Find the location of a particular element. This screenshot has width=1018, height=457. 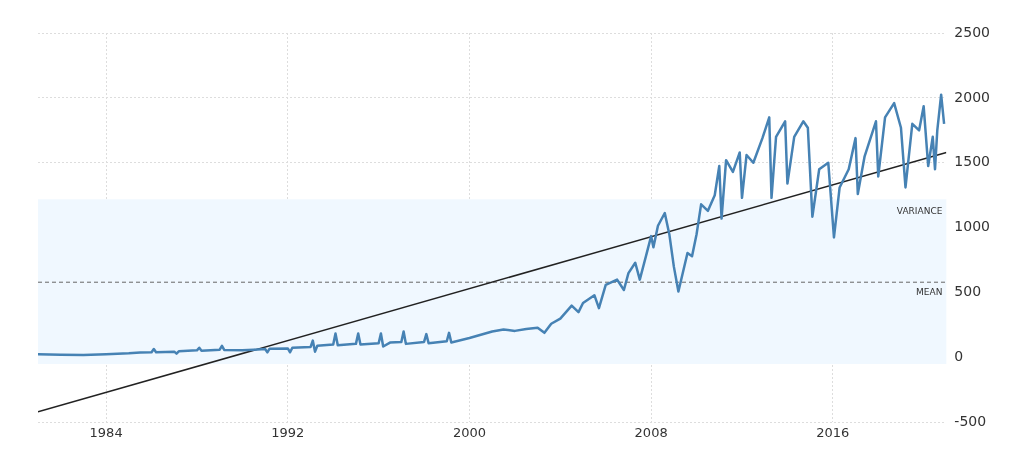

x-tick-label: 2016 is located at coordinates (833, 432).